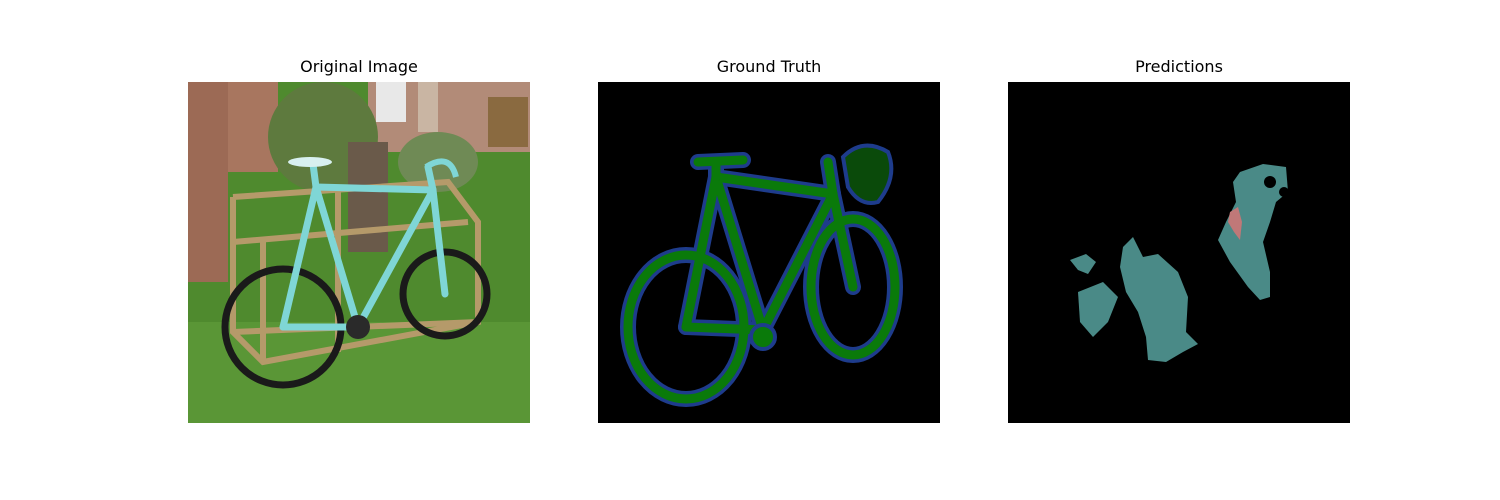 The image size is (1500, 500). What do you see at coordinates (769, 66) in the screenshot?
I see `panel-title: Ground Truth` at bounding box center [769, 66].